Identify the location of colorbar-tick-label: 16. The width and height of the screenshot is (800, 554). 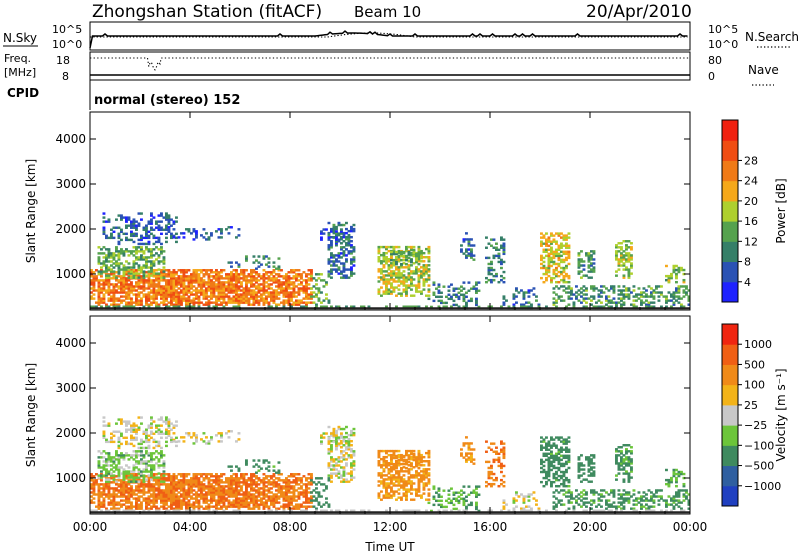
(751, 221).